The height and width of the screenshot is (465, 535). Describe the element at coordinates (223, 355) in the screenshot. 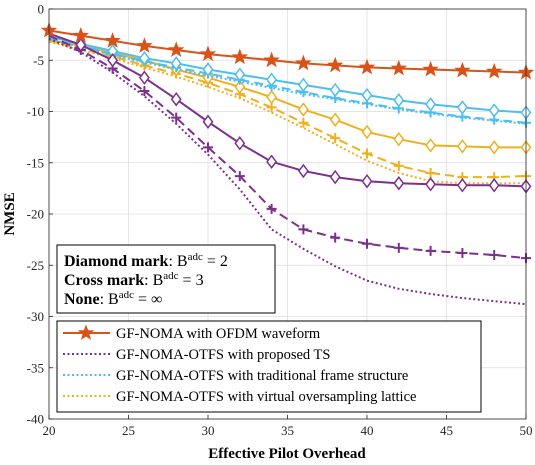

I see `legend-label: GF-NOMA-OTFS with proposed TS` at that location.